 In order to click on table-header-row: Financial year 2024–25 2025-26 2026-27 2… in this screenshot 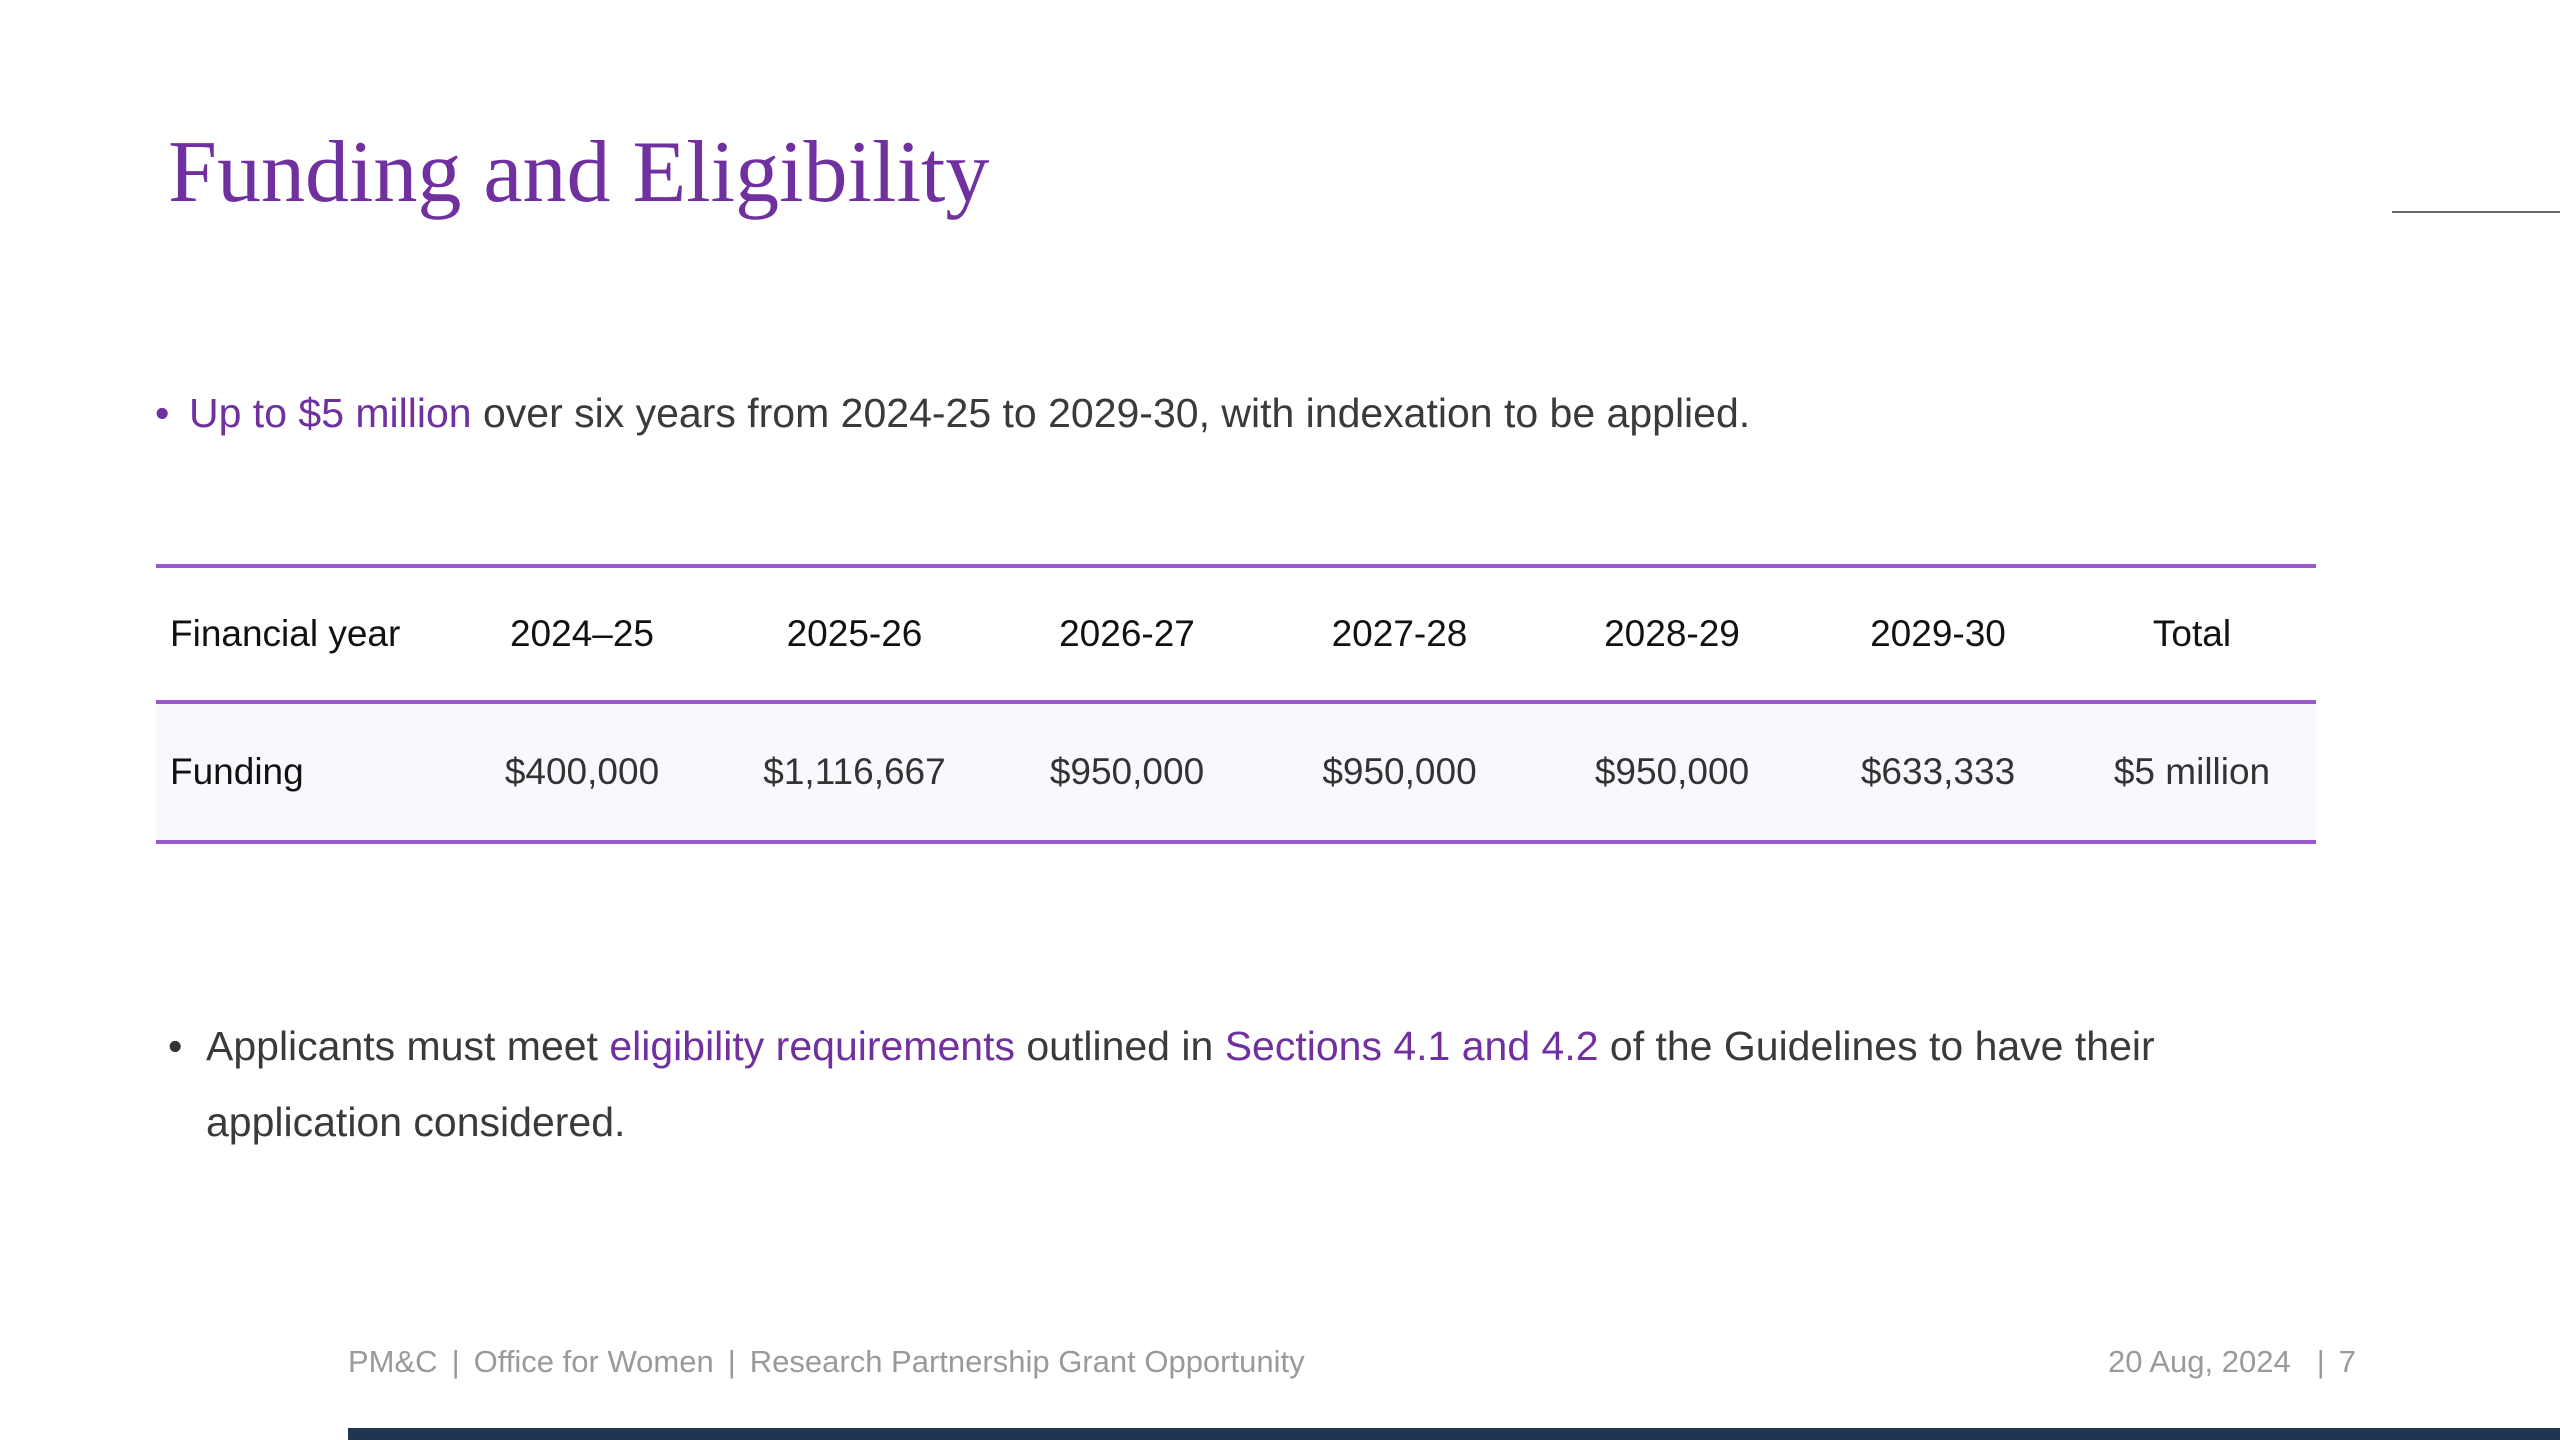, I will do `click(1236, 634)`.